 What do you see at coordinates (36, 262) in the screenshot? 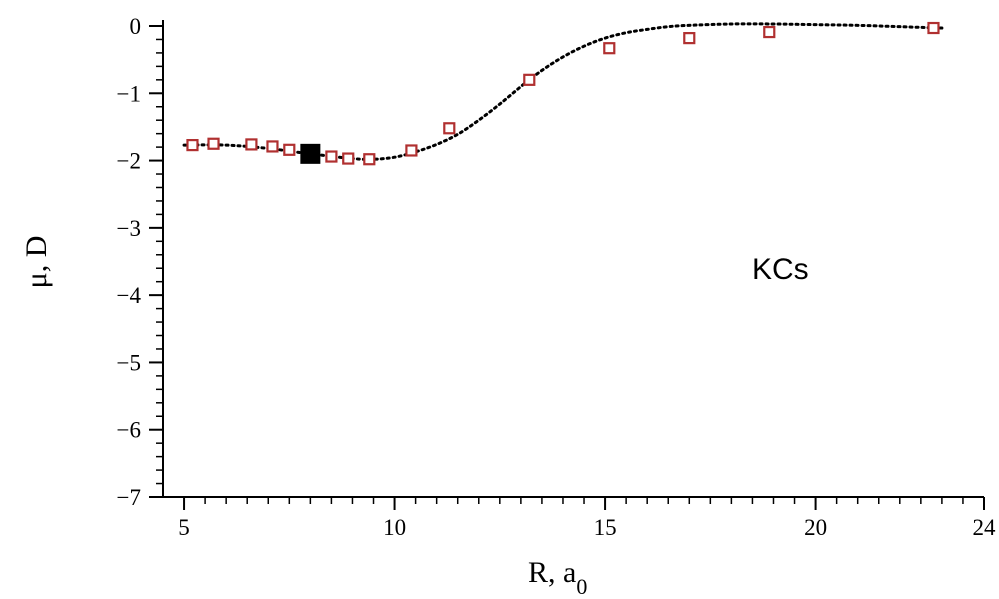
I see `y-axis-title: μ, D` at bounding box center [36, 262].